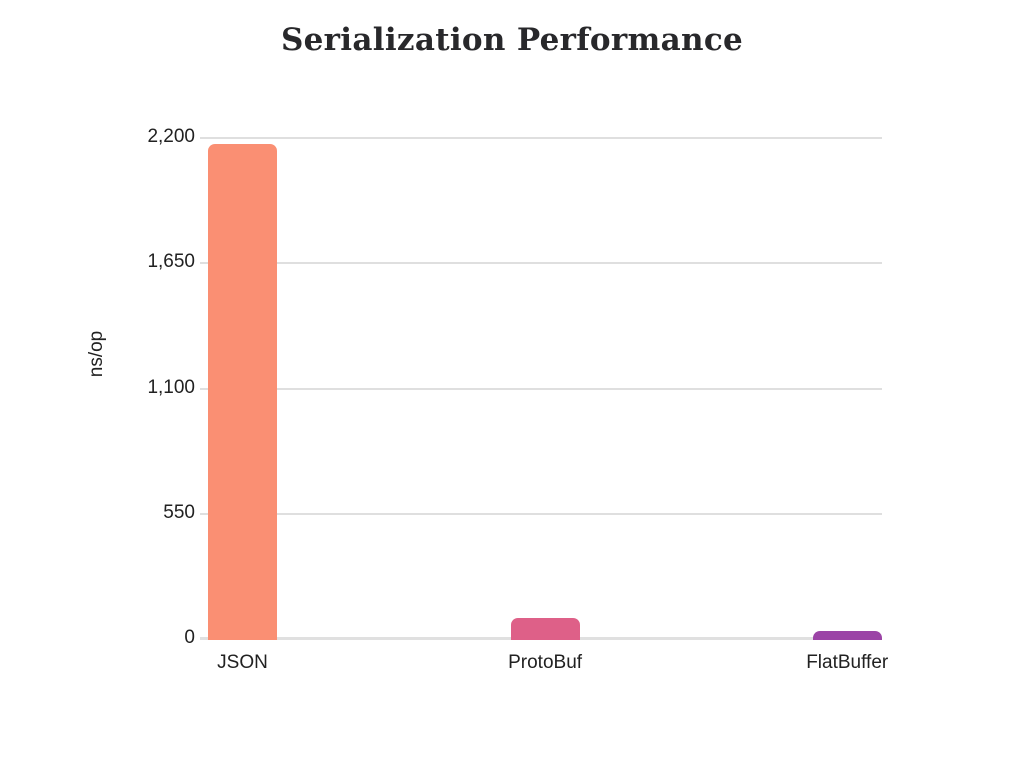  Describe the element at coordinates (171, 387) in the screenshot. I see `y-tick-label: 1,100` at that location.